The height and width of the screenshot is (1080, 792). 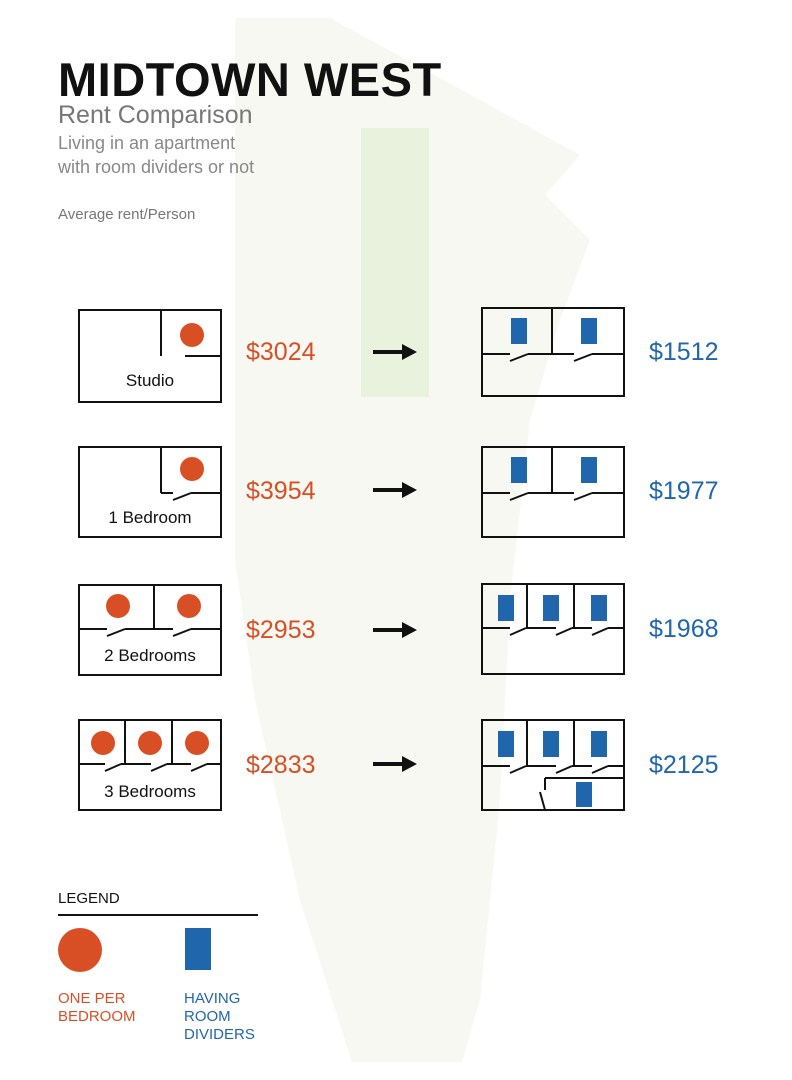 I want to click on floorplan-after-3-bedrooms, so click(x=553, y=765).